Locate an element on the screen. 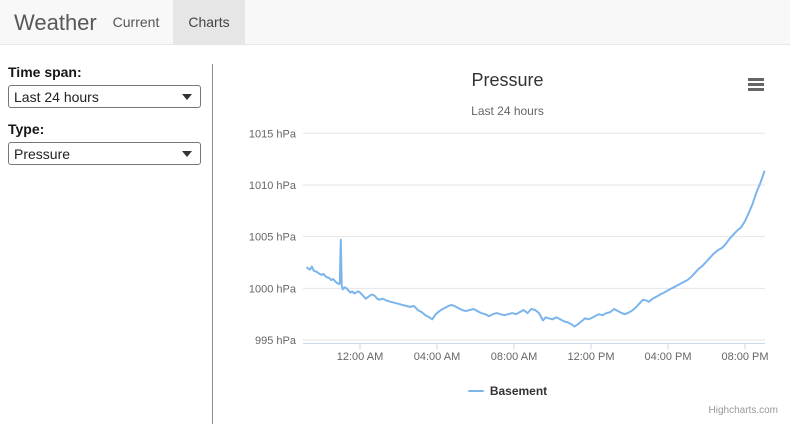 Image resolution: width=790 pixels, height=434 pixels. type-select: Pressure is located at coordinates (104, 153).